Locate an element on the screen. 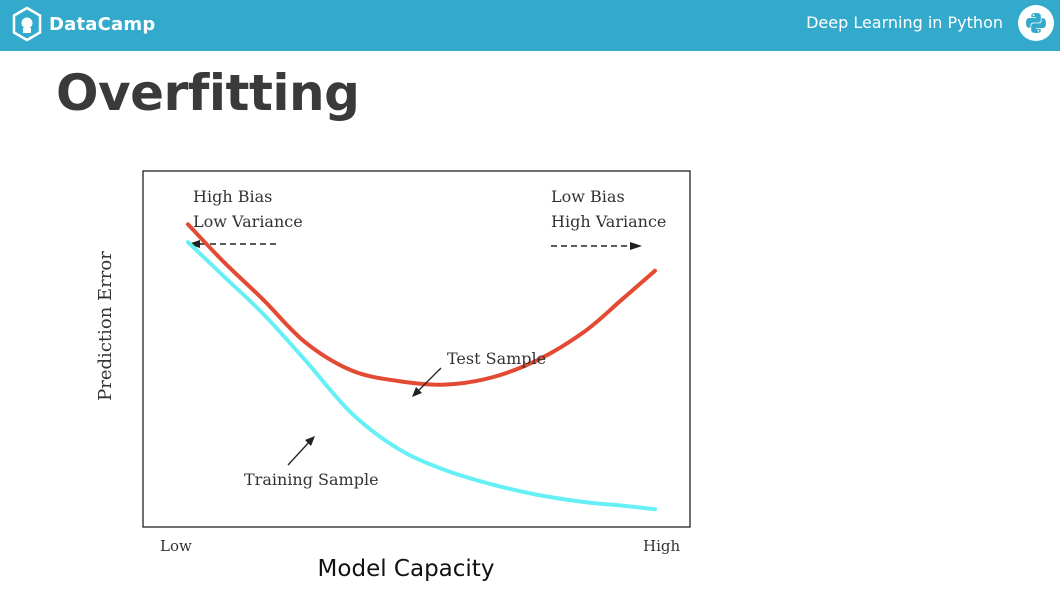  test-sample-pointer is located at coordinates (428, 380).